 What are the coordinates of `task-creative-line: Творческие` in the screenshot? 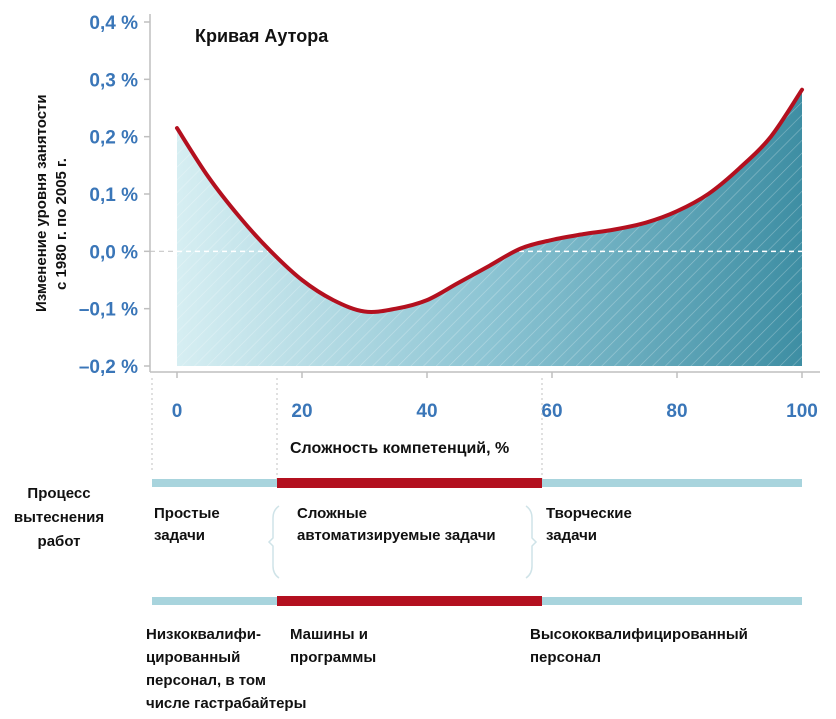 It's located at (589, 513).